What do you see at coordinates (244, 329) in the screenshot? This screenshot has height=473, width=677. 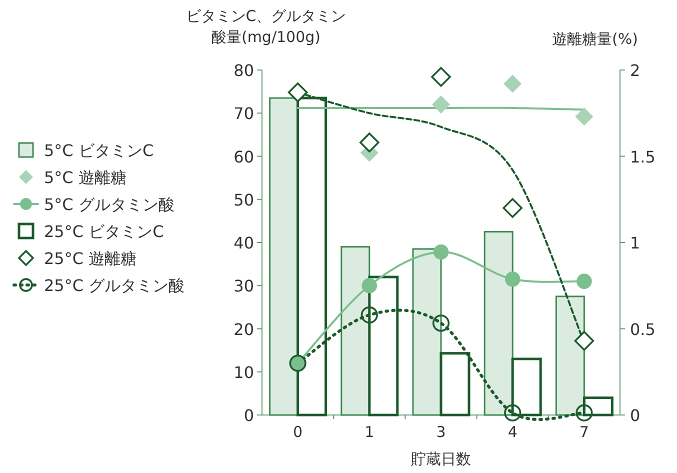 I see `y-tick-label: 20` at bounding box center [244, 329].